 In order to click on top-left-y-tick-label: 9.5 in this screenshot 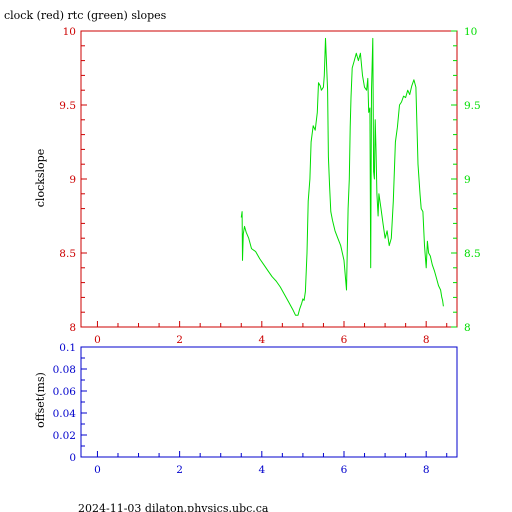, I will do `click(67, 106)`.